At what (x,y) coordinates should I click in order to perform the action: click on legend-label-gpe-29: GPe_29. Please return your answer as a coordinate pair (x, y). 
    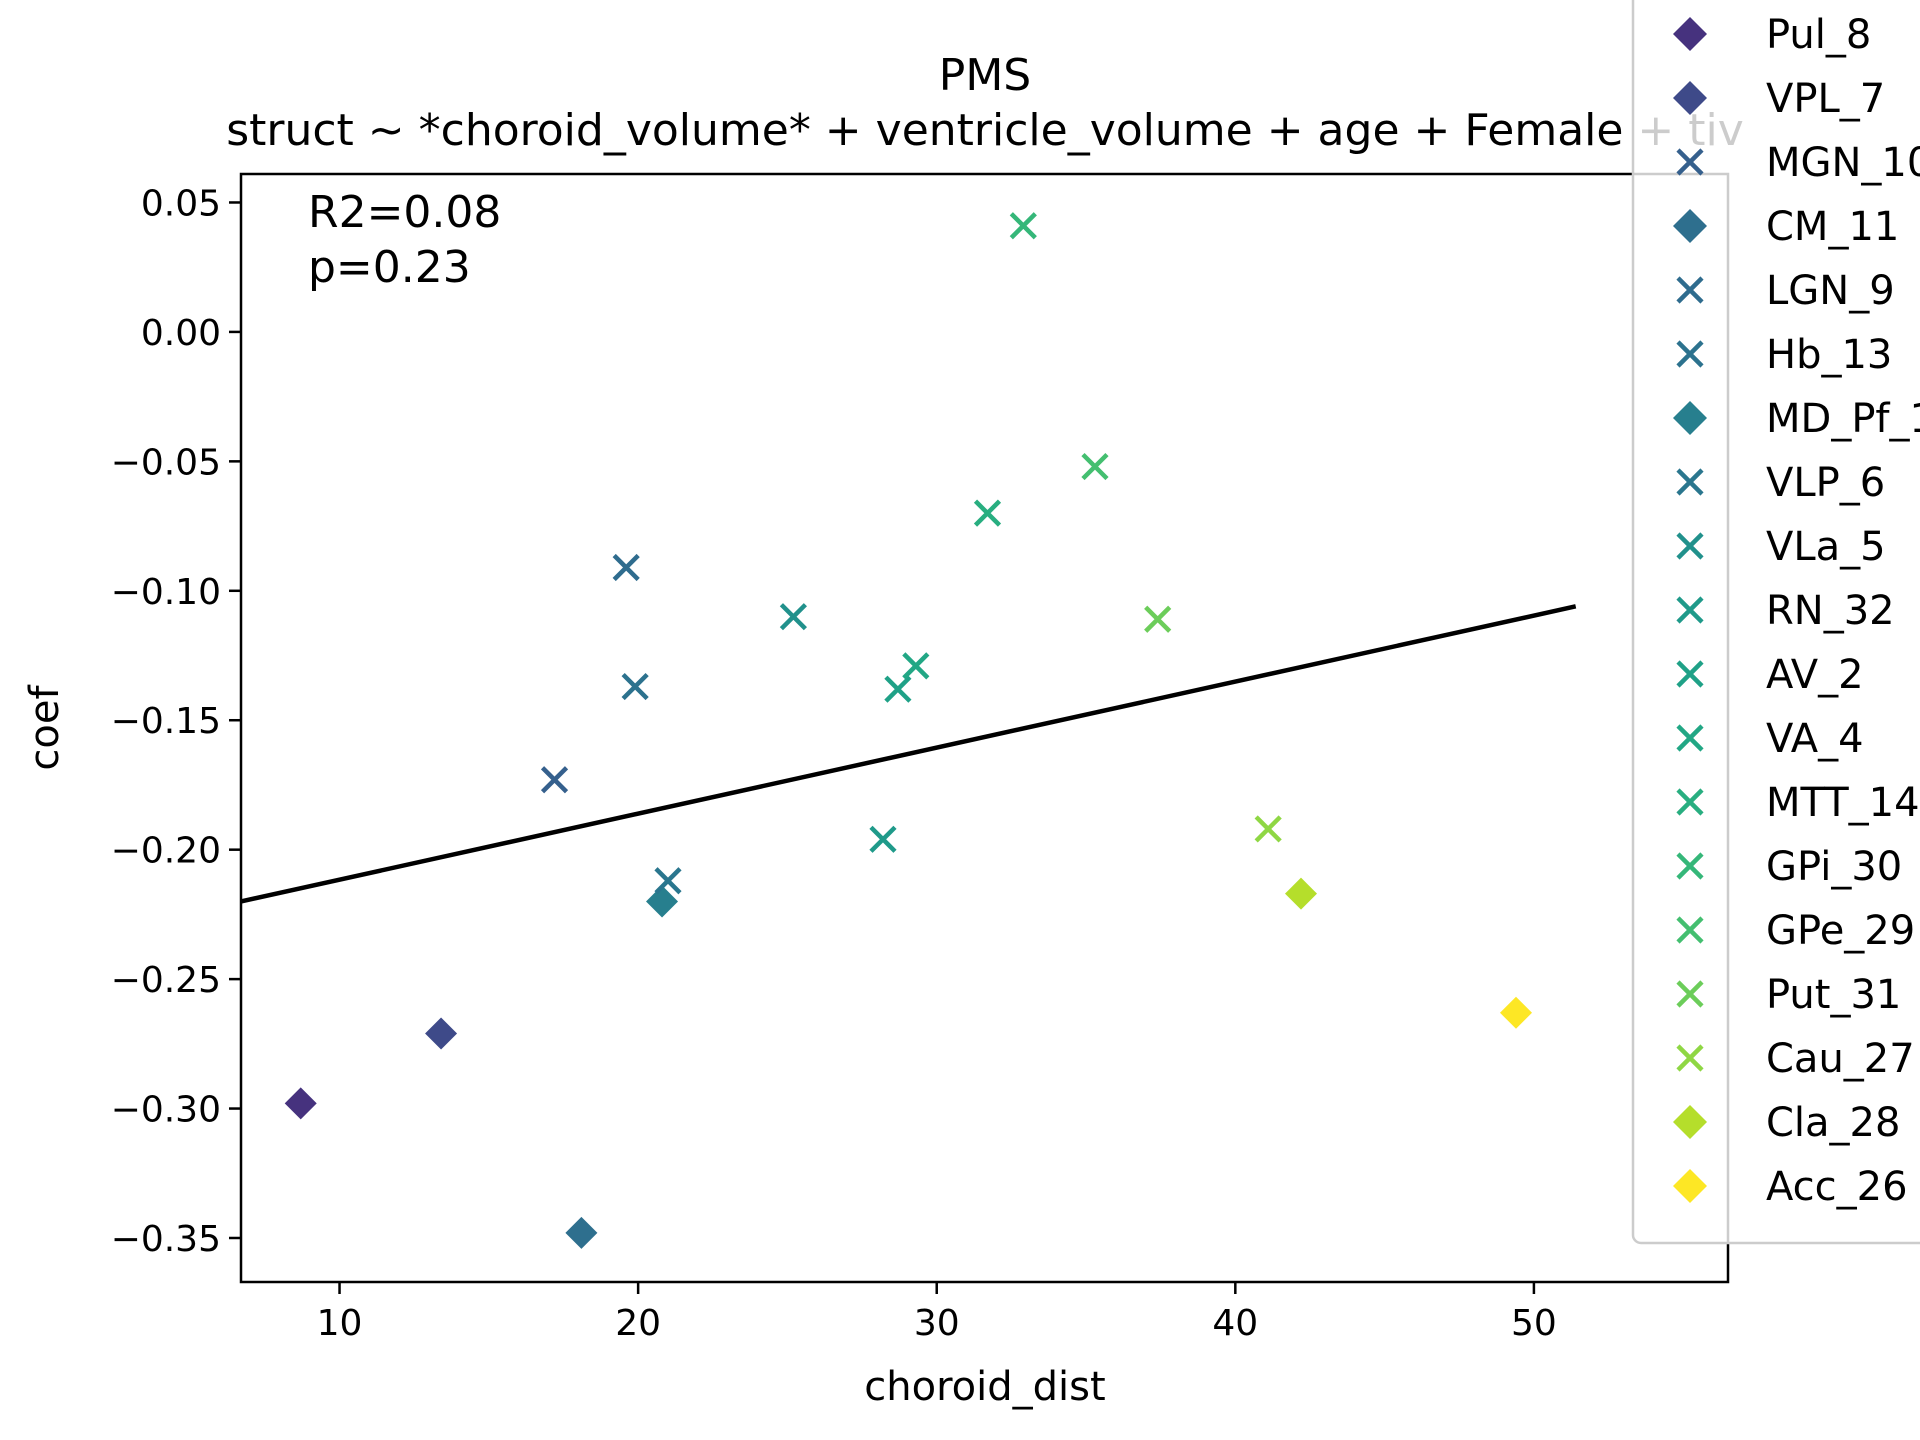
    Looking at the image, I should click on (1840, 931).